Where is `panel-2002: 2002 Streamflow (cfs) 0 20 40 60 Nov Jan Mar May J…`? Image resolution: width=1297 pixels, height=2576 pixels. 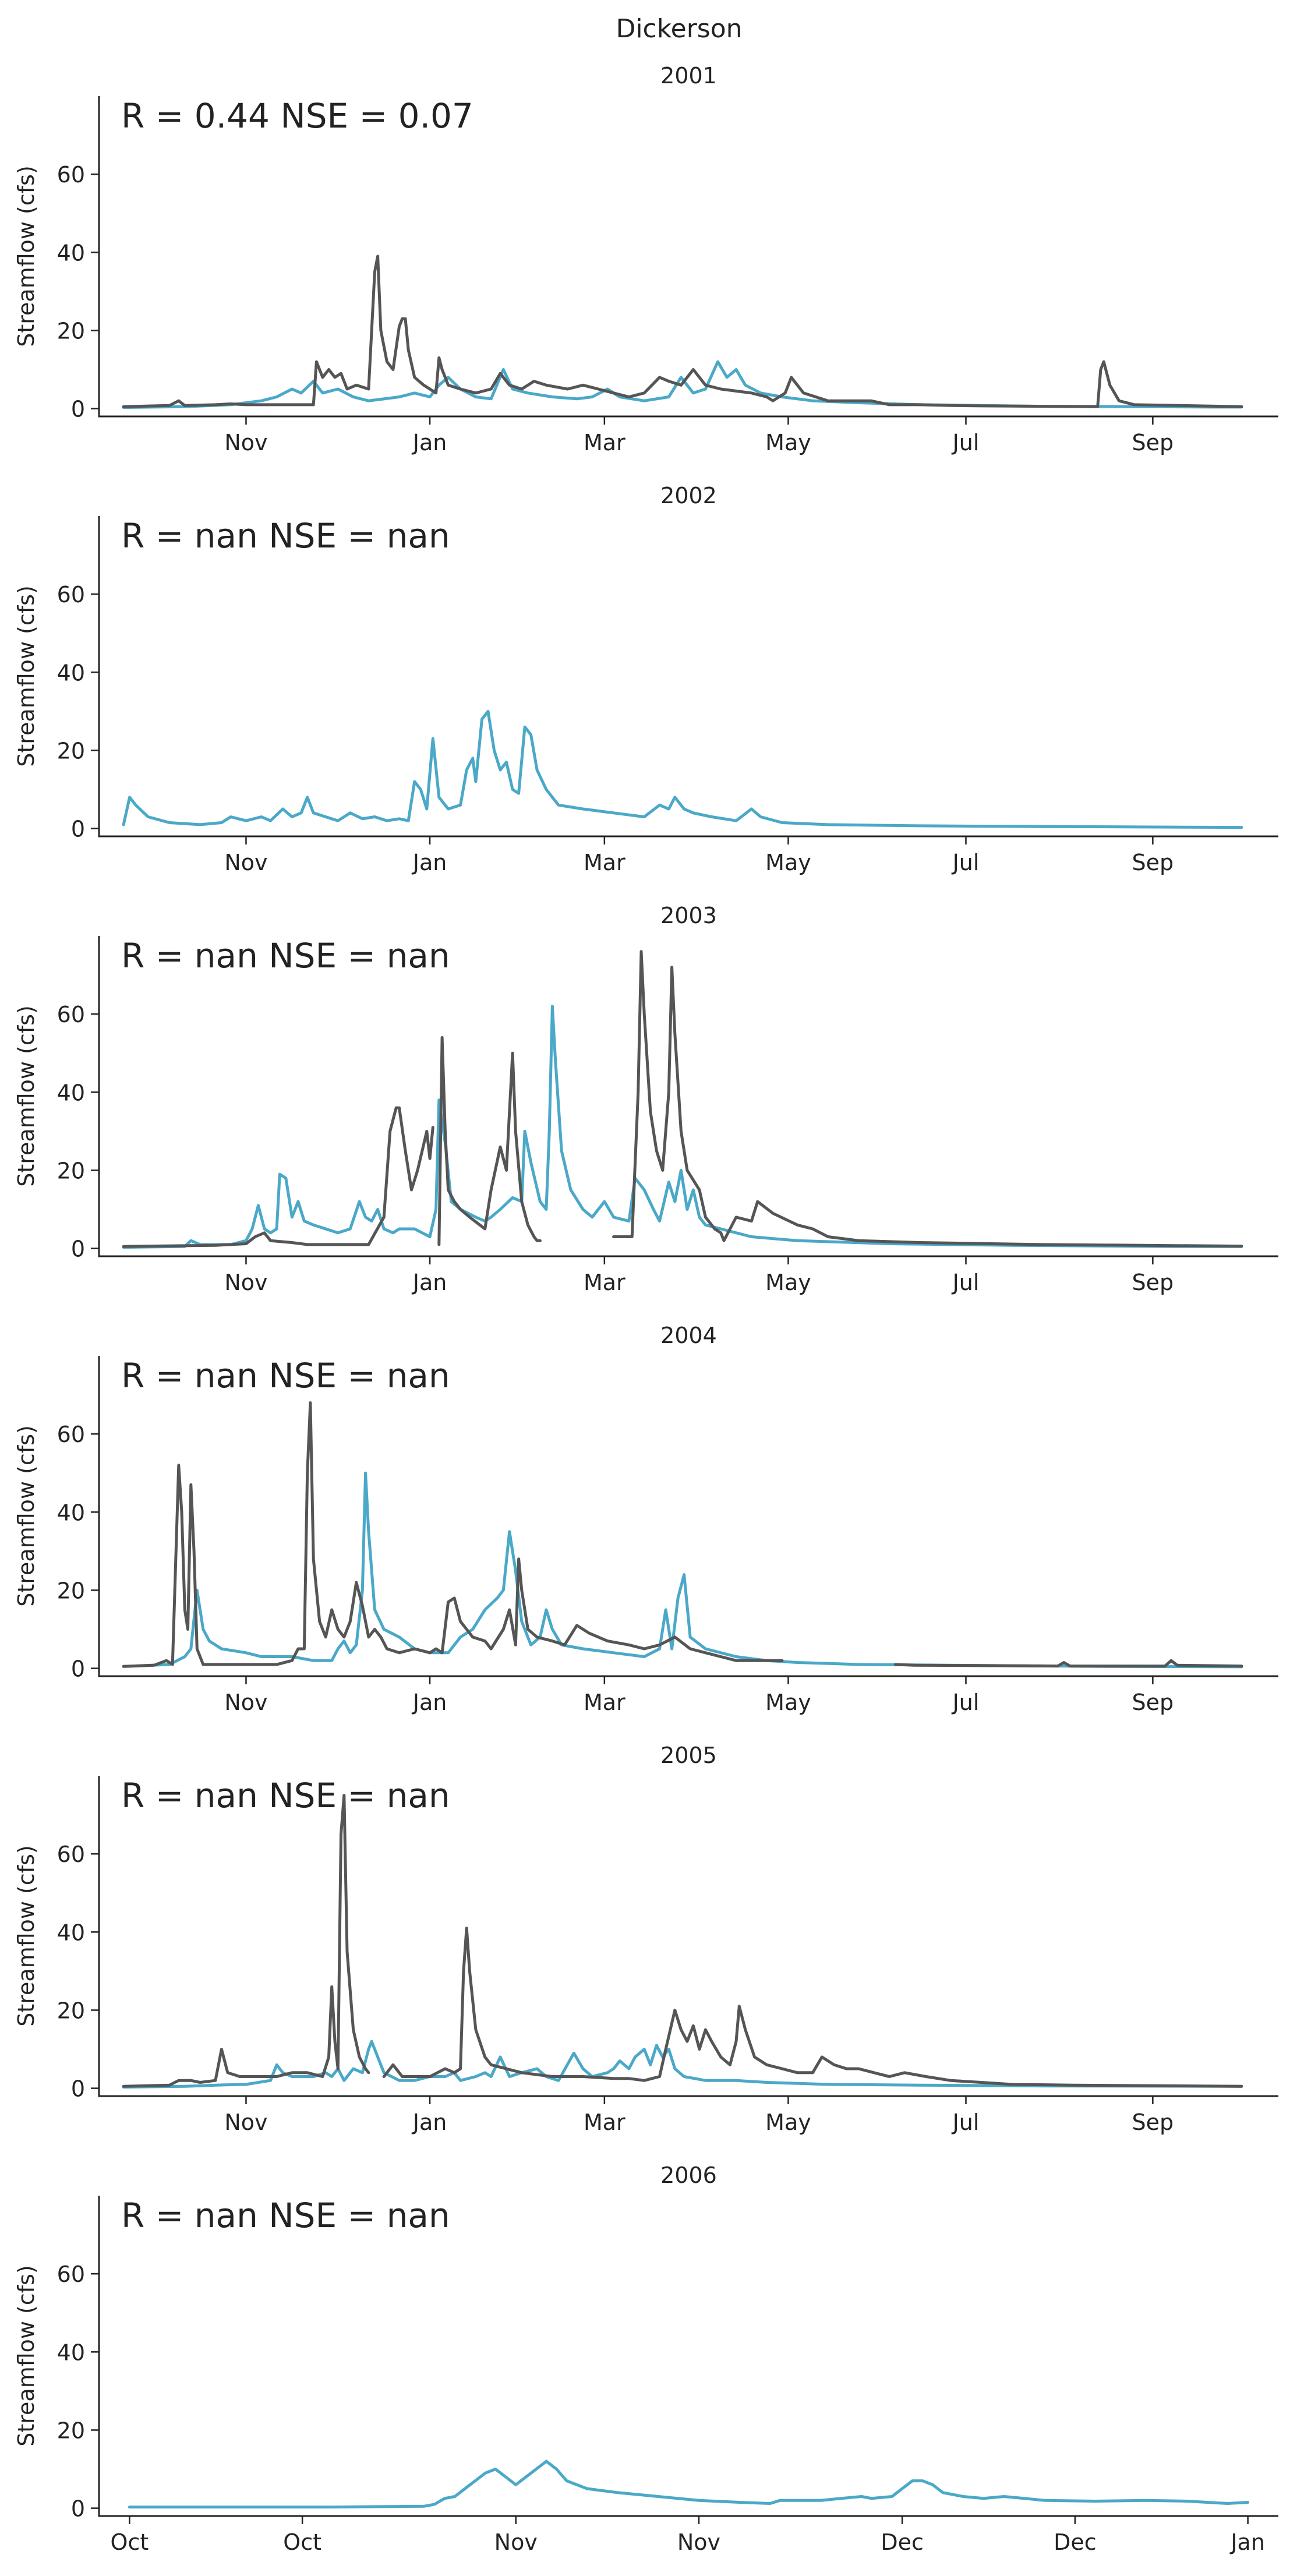 panel-2002: 2002 Streamflow (cfs) 0 20 40 60 Nov Jan Mar May J… is located at coordinates (645, 679).